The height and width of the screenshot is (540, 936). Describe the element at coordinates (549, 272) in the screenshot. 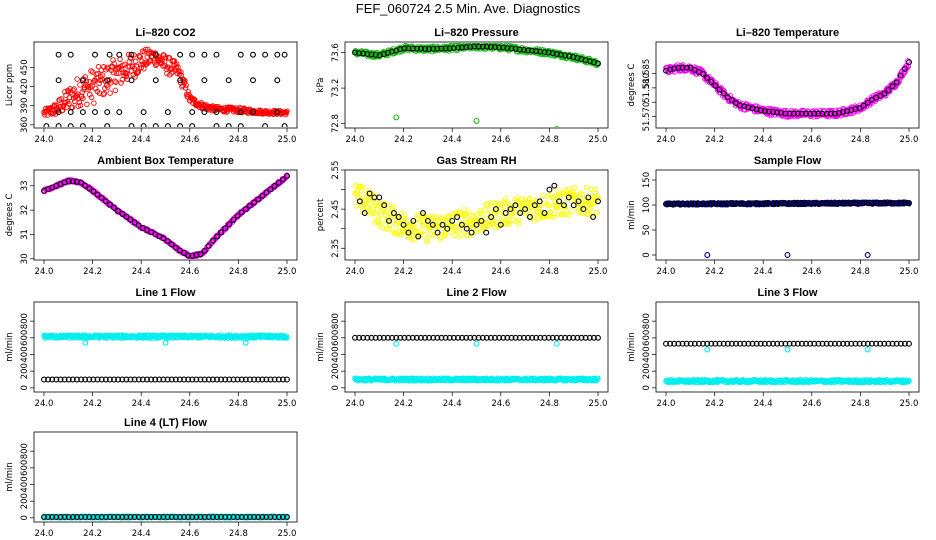

I see `x-tick-label: 24.8` at that location.